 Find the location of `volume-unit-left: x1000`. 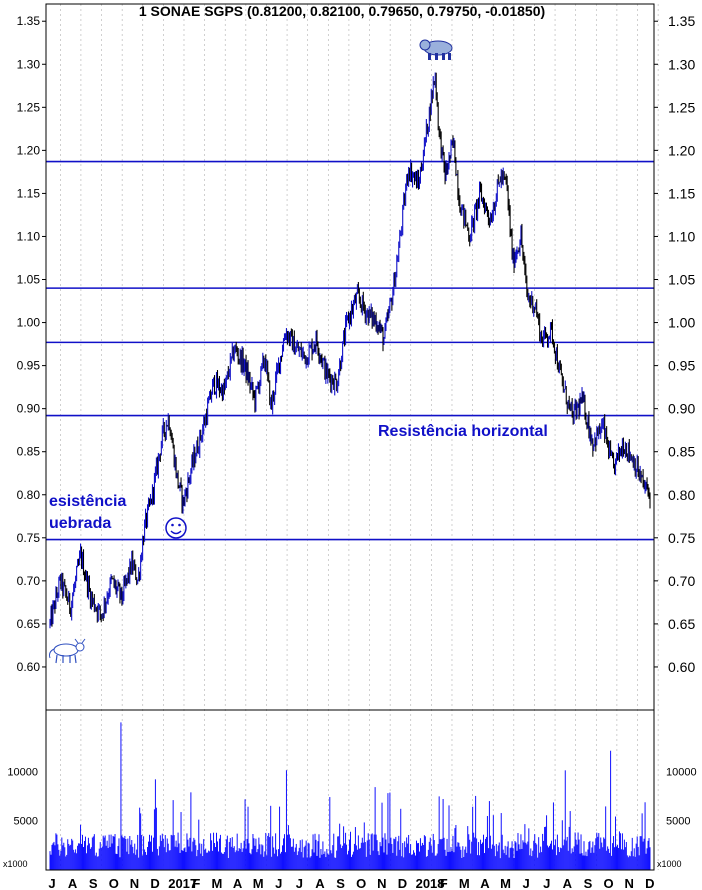

volume-unit-left: x1000 is located at coordinates (15, 864).